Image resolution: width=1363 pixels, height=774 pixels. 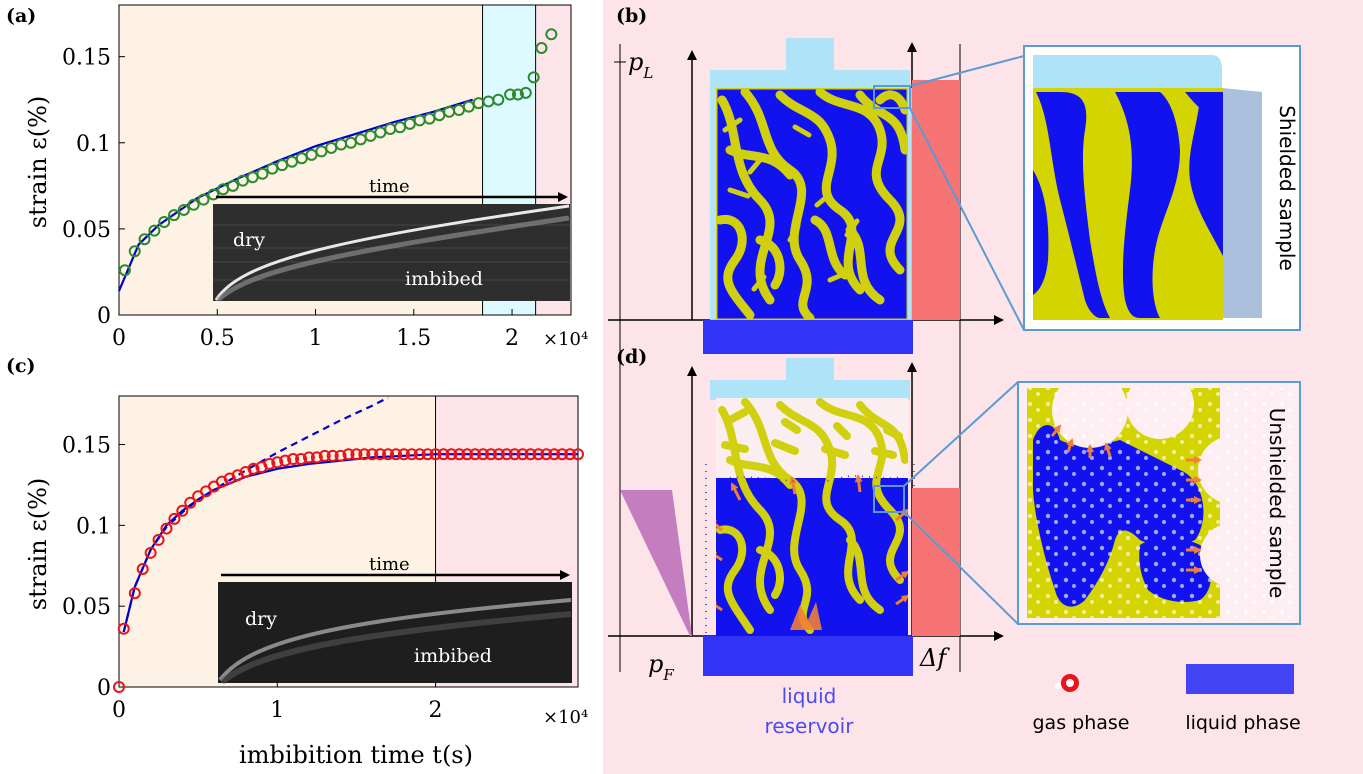 I want to click on delta-f-label: Δf, so click(x=934, y=658).